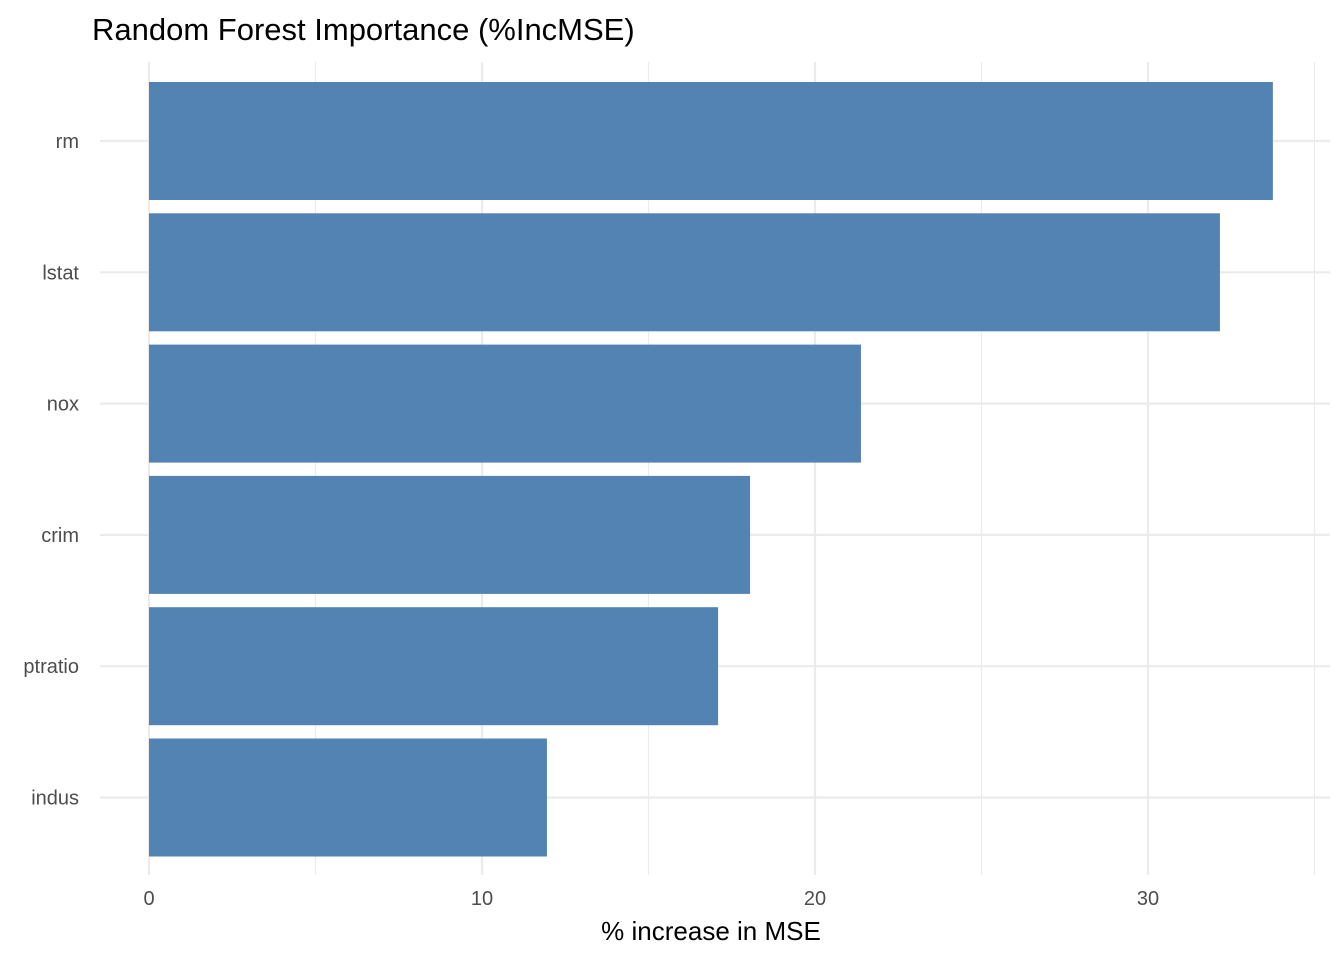 Image resolution: width=1344 pixels, height=960 pixels. Describe the element at coordinates (711, 931) in the screenshot. I see `x-axis-label: % increase in MSE` at that location.